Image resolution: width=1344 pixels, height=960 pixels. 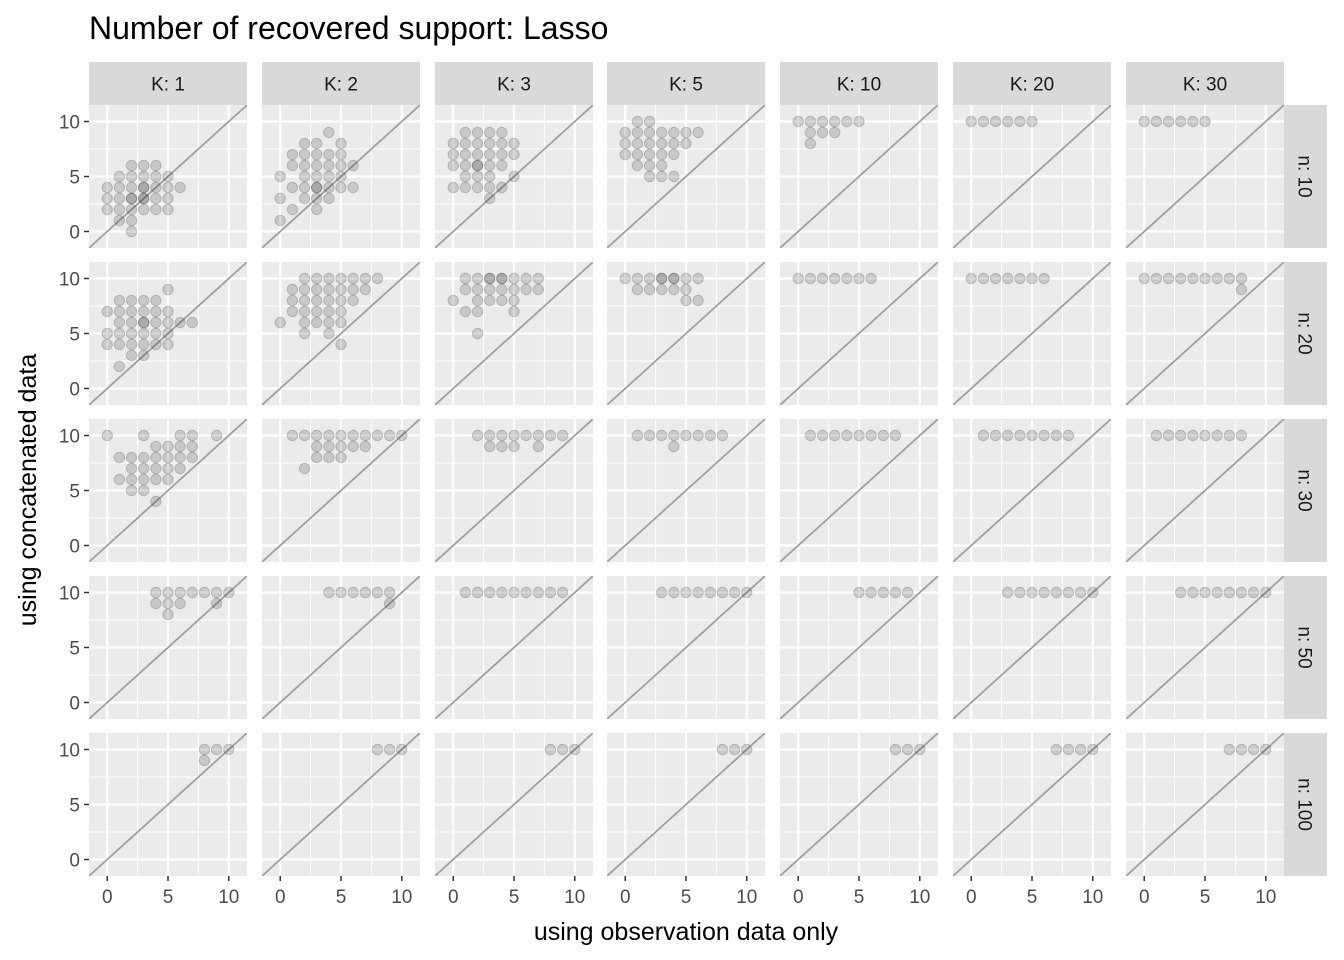 I want to click on panel-r4-c5, so click(x=859, y=647).